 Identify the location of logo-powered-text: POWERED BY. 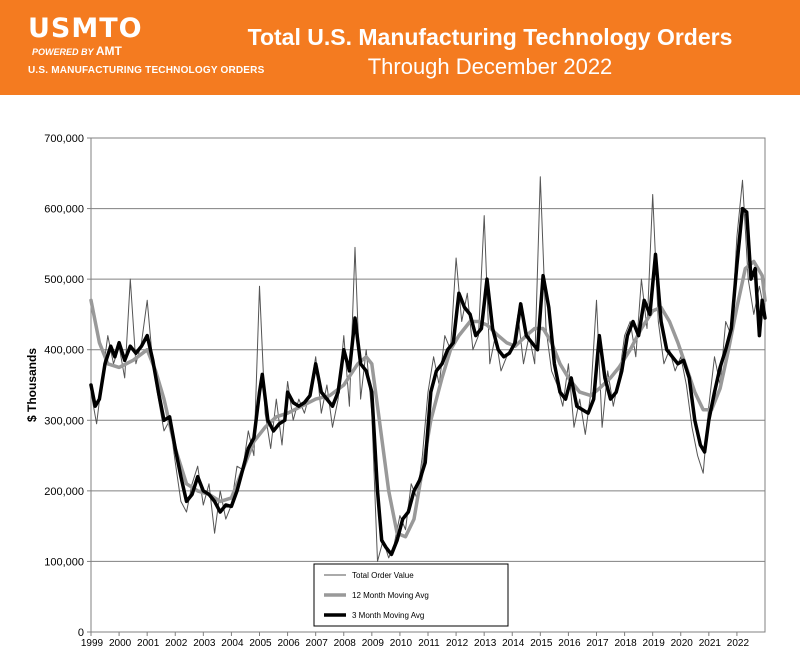
(63, 52).